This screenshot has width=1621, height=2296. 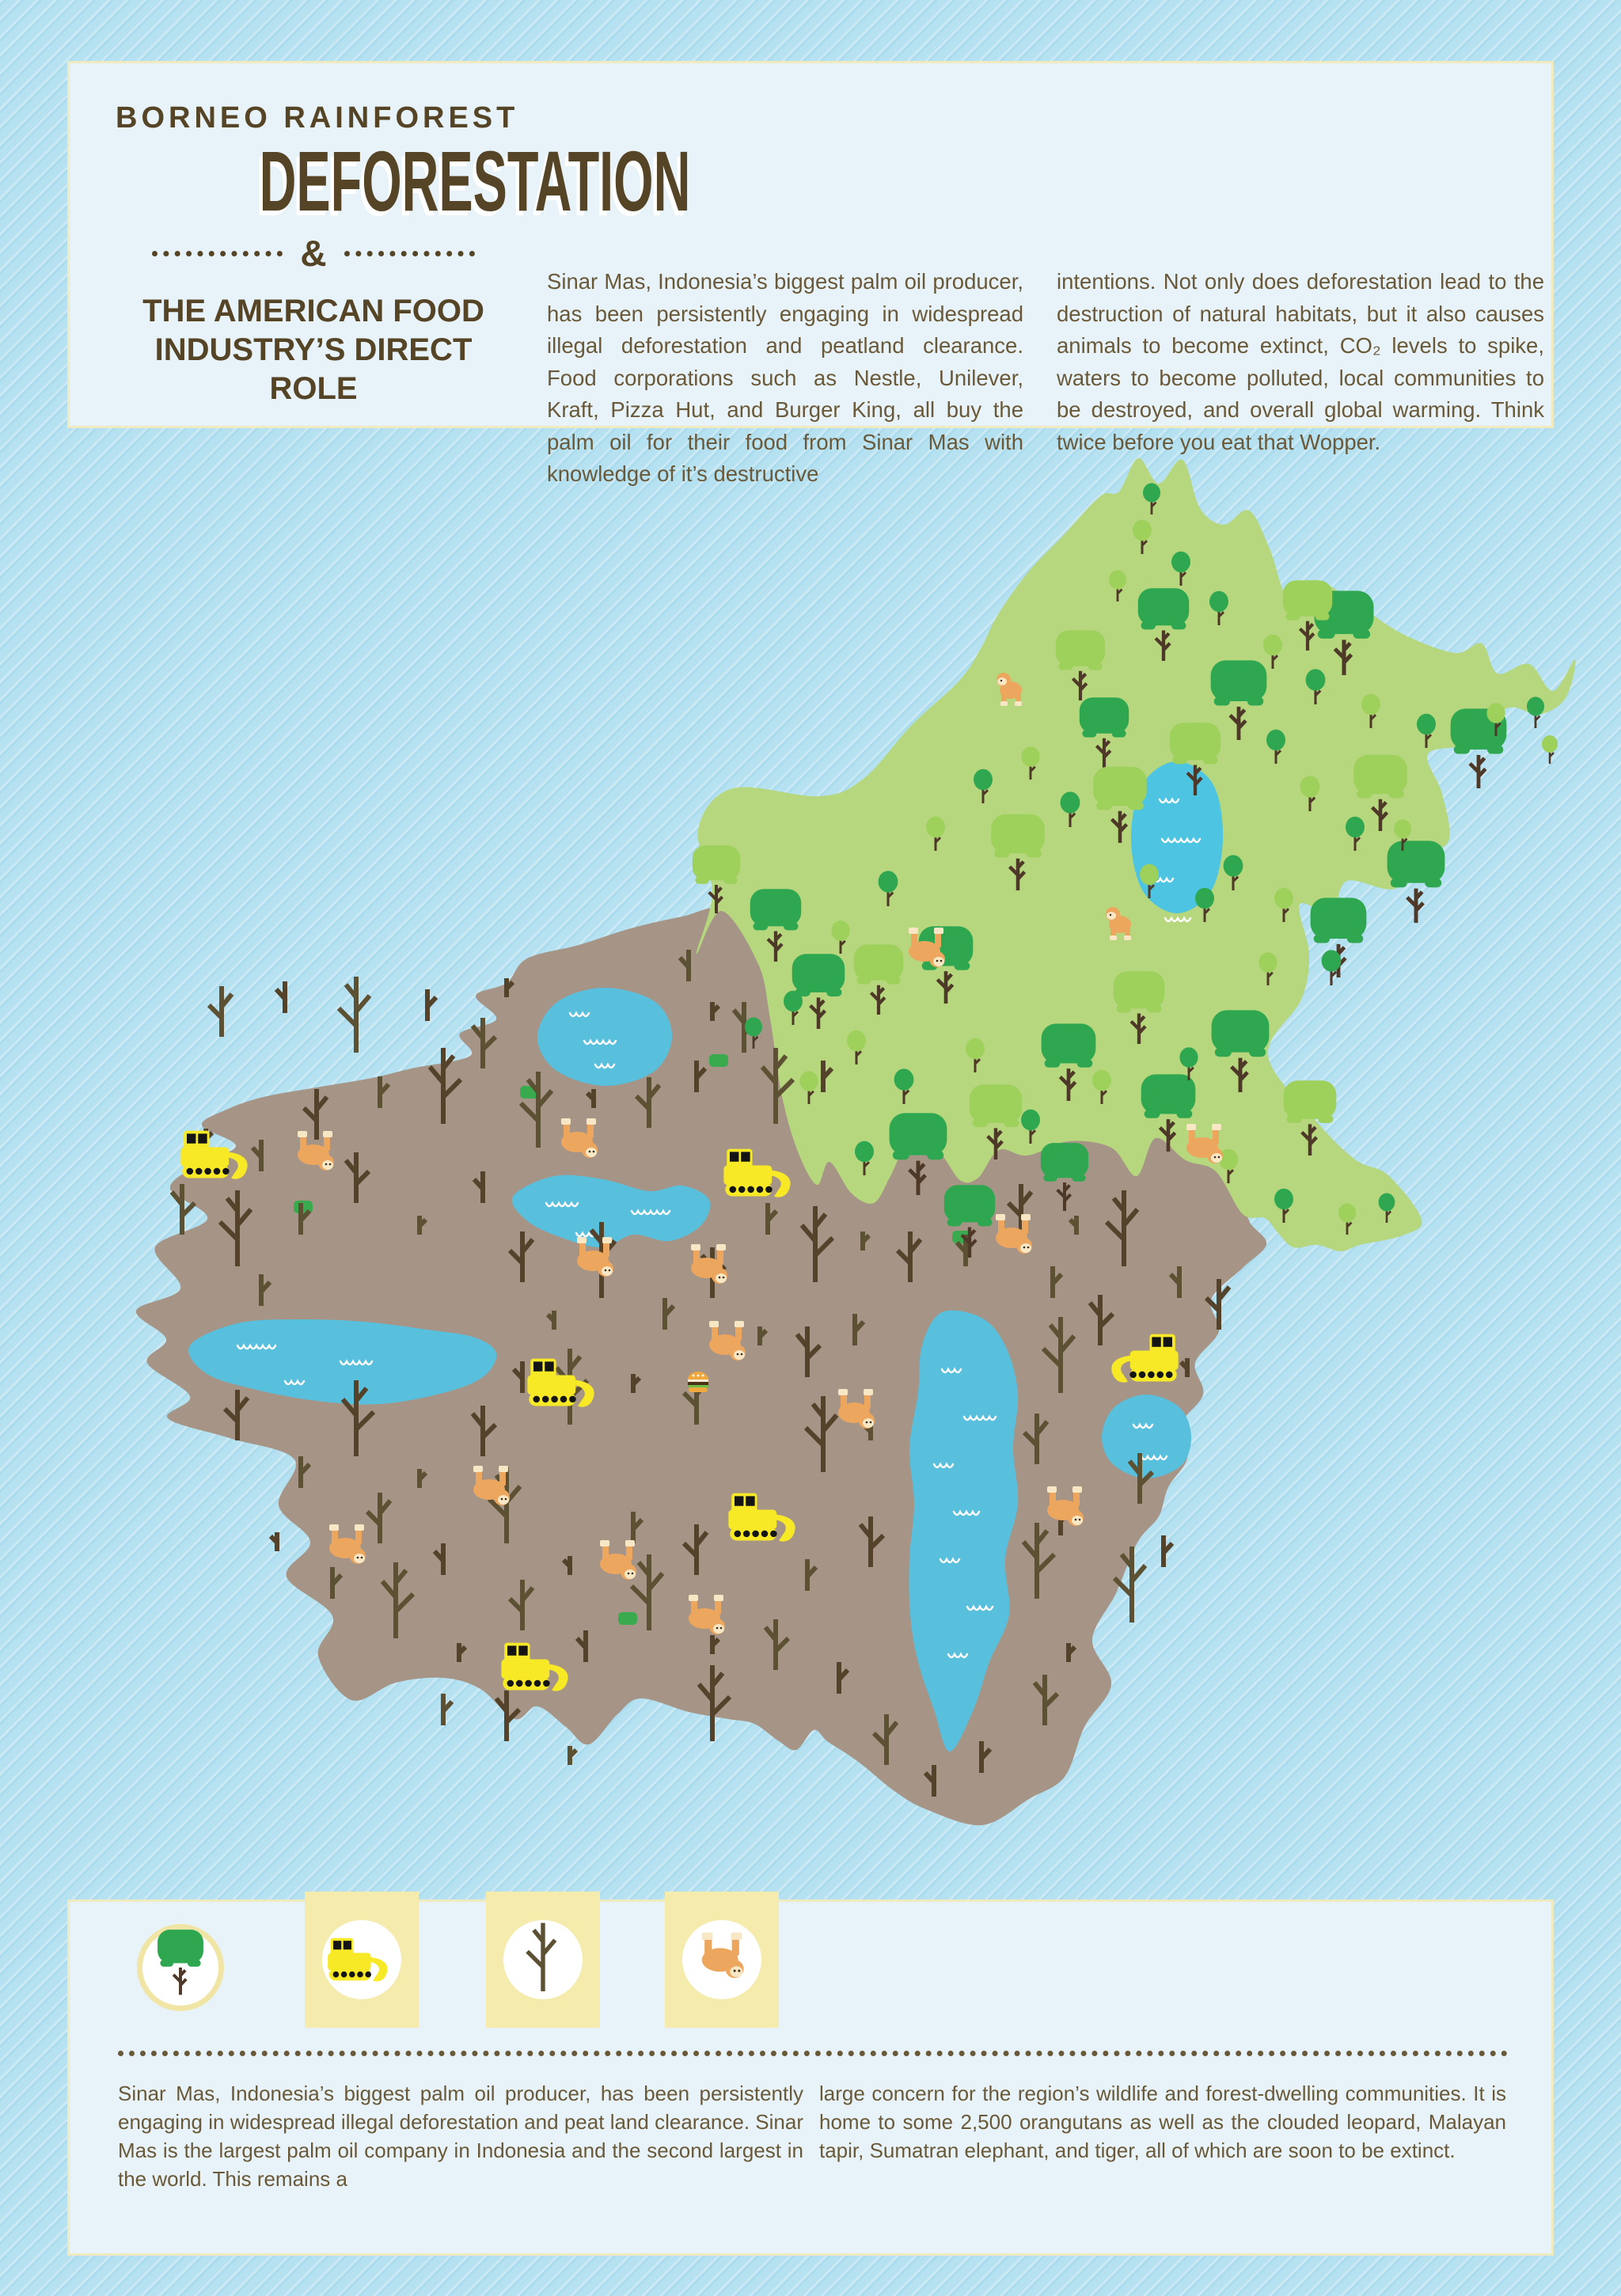 I want to click on ampersand-row: &, so click(x=313, y=254).